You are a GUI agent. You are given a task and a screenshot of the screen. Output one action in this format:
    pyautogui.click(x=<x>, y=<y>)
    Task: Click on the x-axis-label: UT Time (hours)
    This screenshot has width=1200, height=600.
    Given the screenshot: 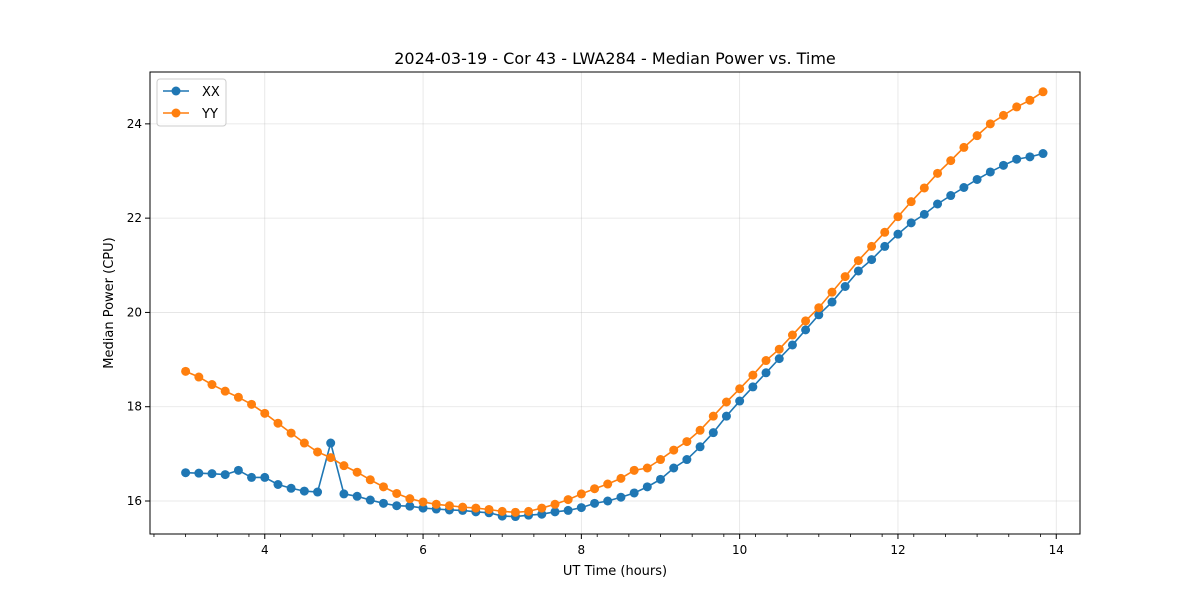 What is the action you would take?
    pyautogui.click(x=615, y=571)
    